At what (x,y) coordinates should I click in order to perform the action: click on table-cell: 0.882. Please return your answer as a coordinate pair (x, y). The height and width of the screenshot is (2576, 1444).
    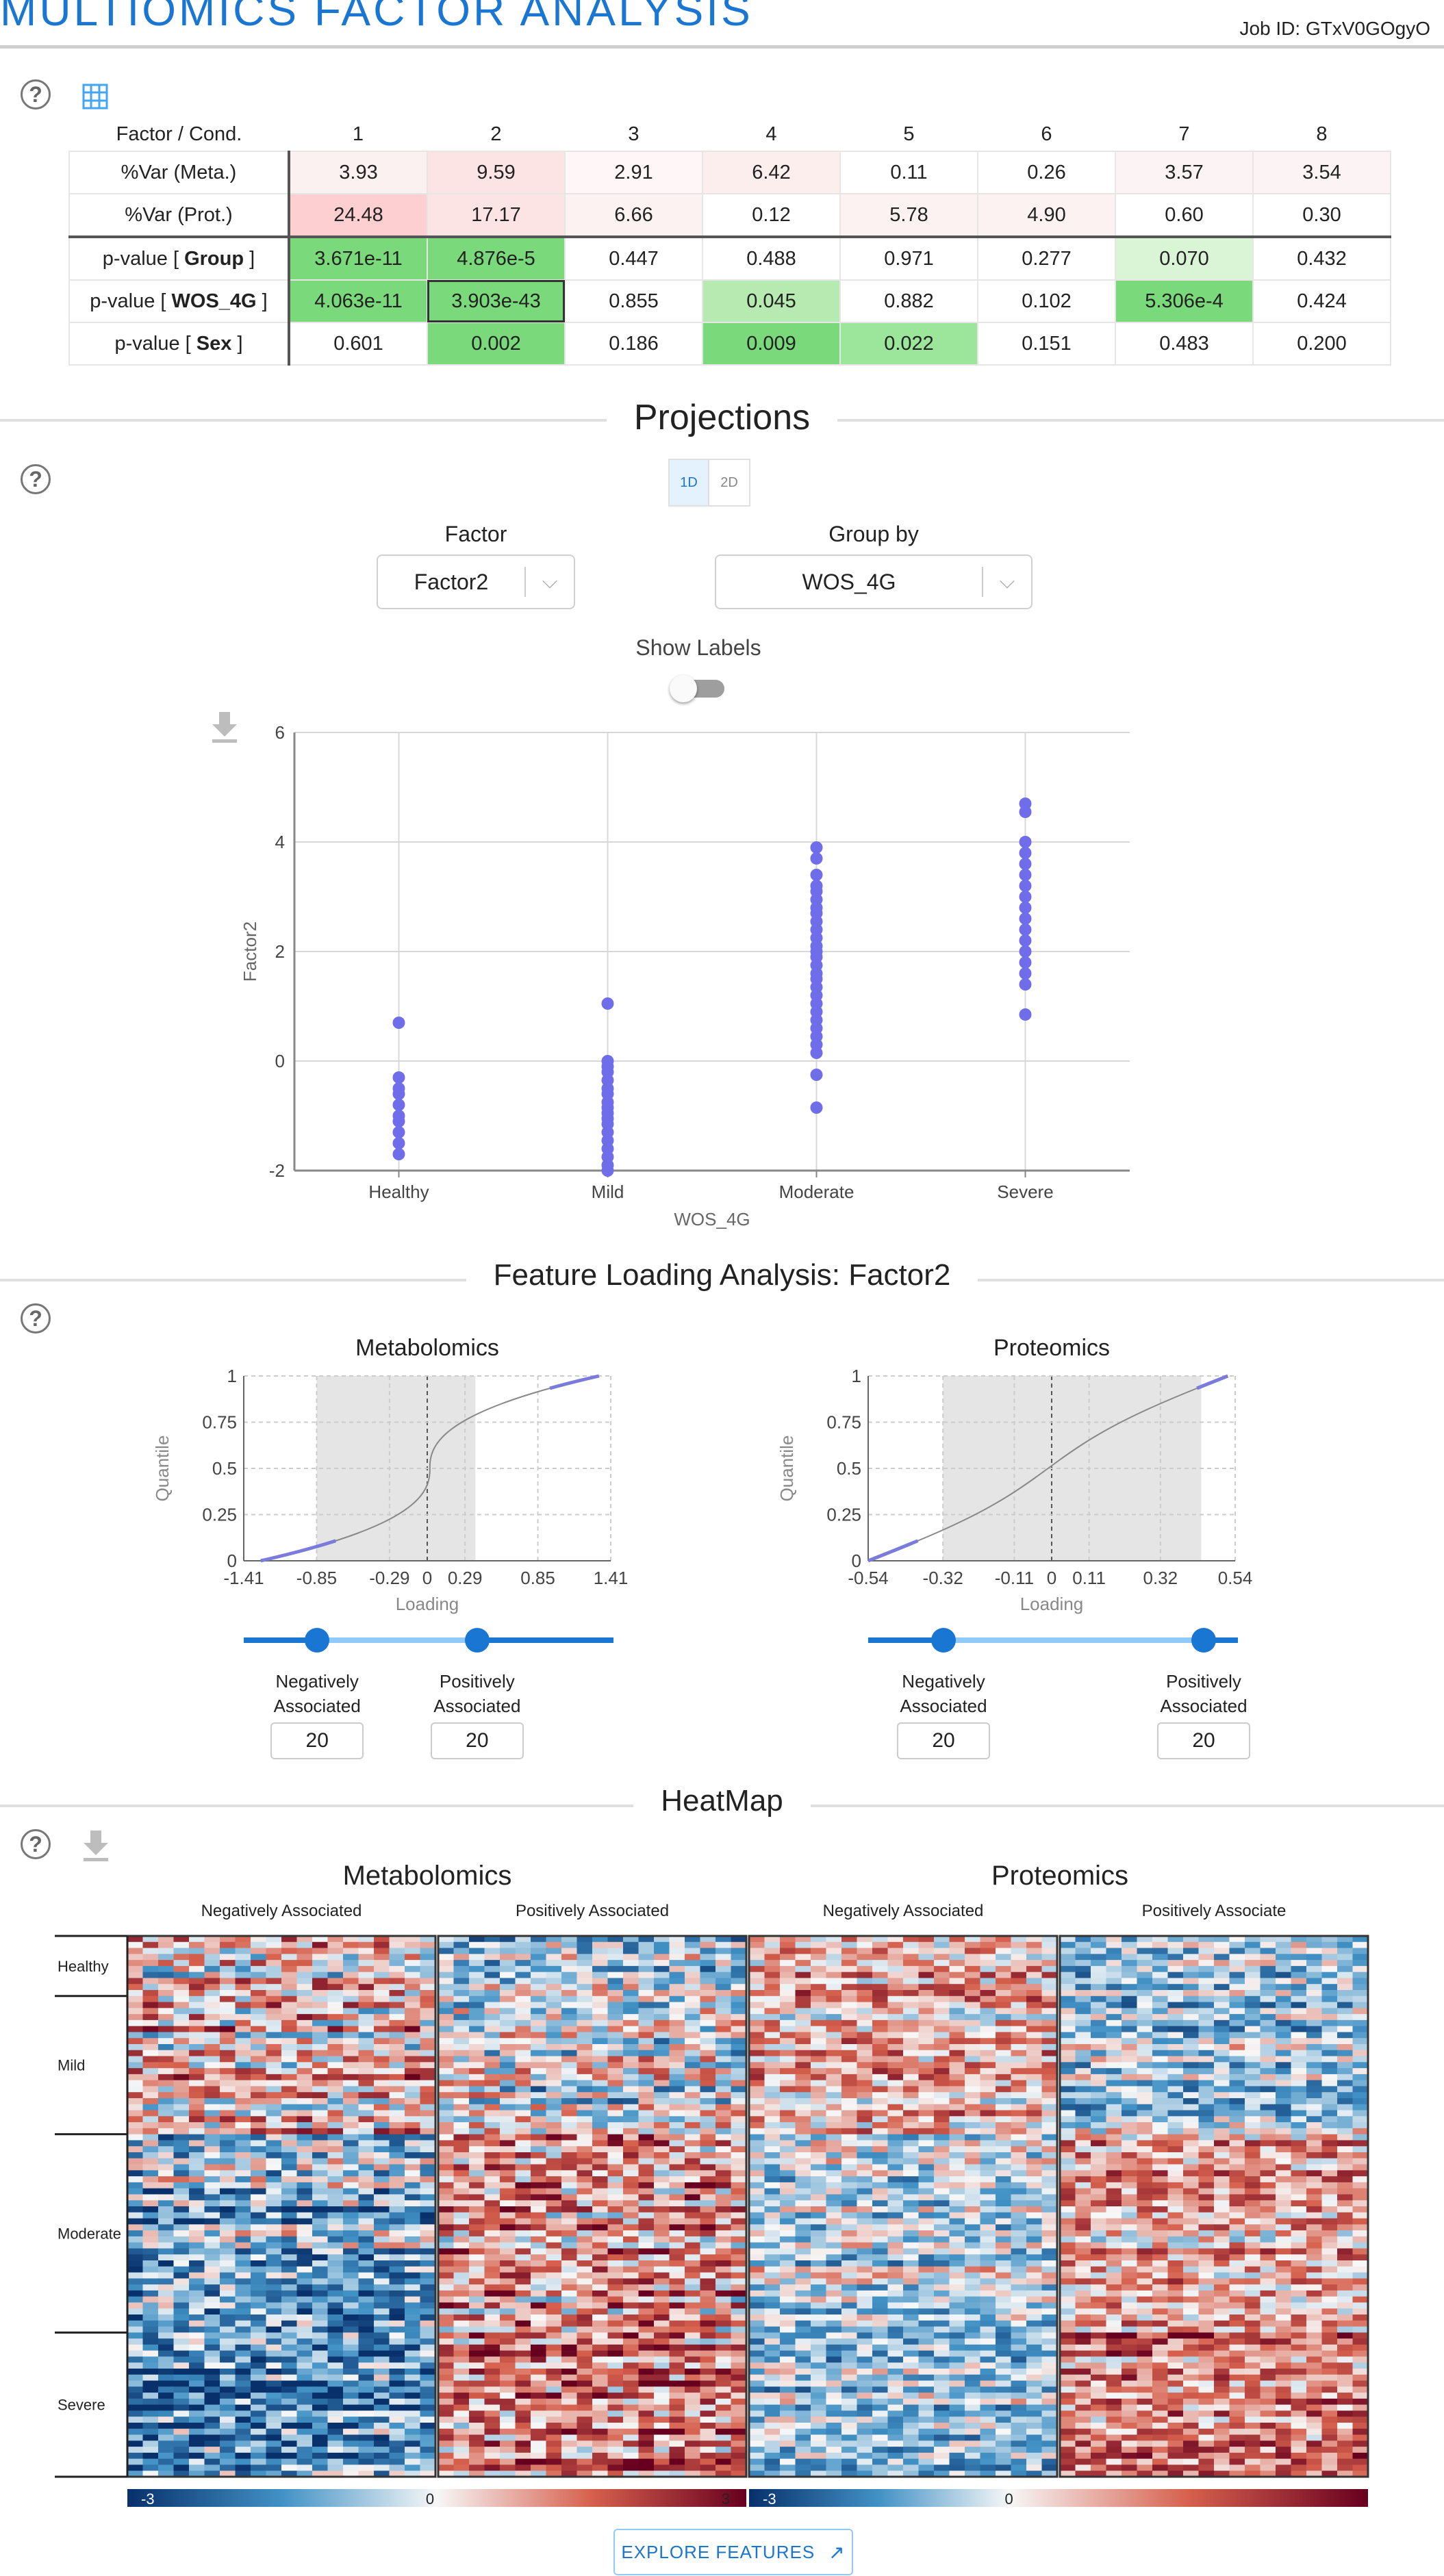
    Looking at the image, I should click on (908, 301).